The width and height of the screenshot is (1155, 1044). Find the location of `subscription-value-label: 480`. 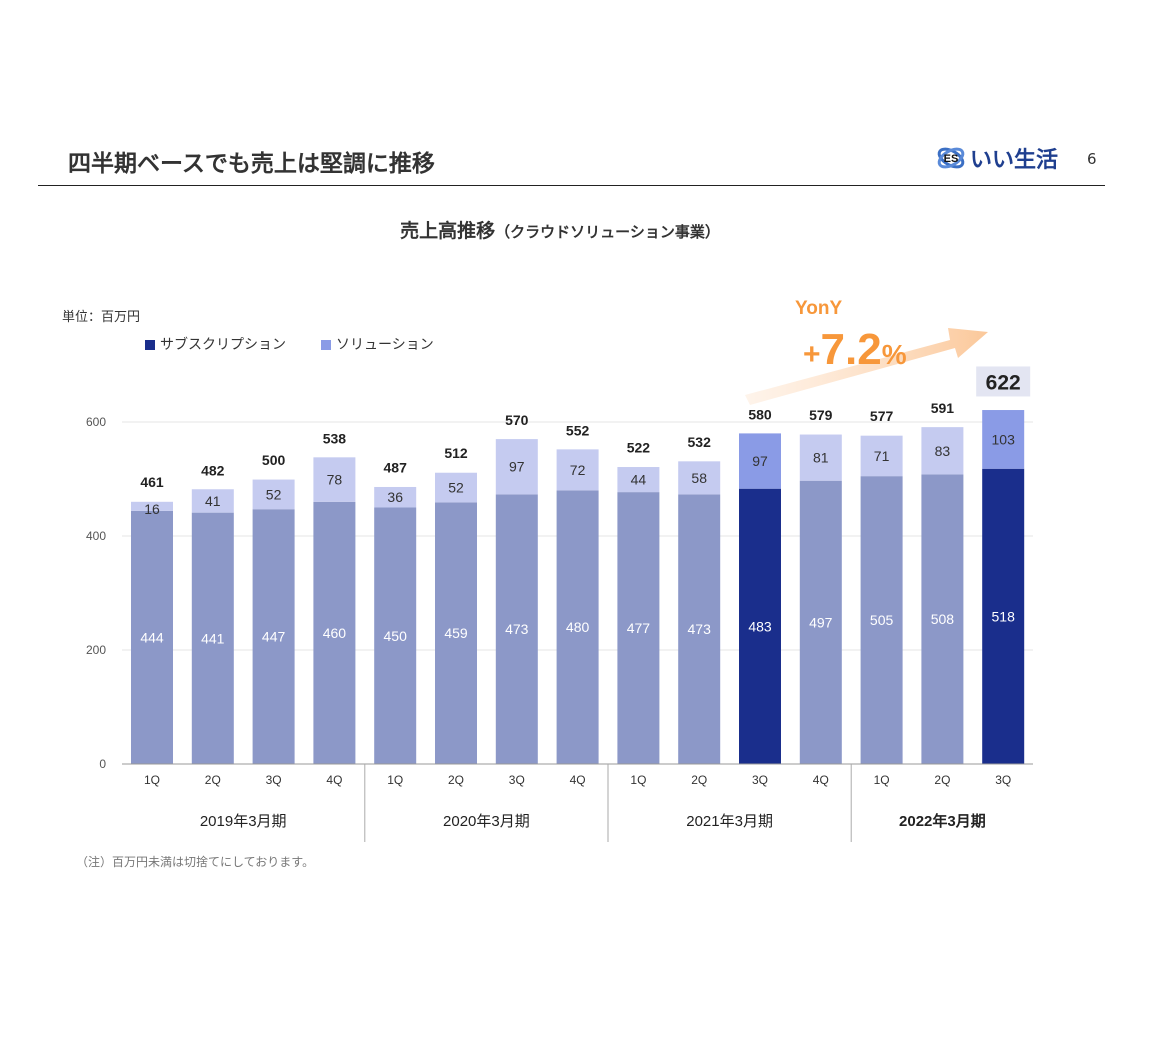

subscription-value-label: 480 is located at coordinates (578, 627).